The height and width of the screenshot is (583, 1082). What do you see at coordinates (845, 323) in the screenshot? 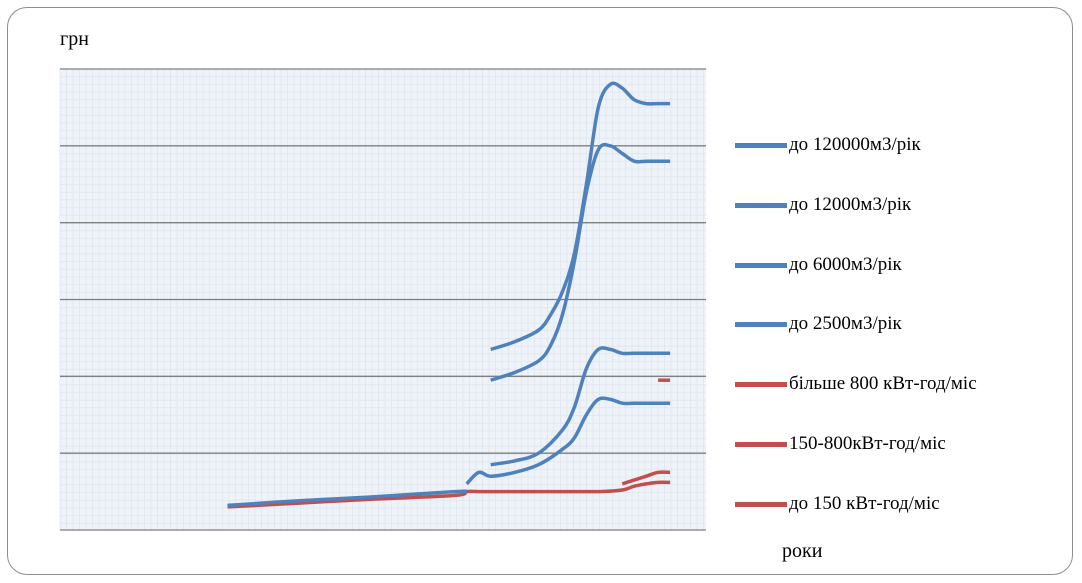
I see `legend-label: до 2500м3/рік` at bounding box center [845, 323].